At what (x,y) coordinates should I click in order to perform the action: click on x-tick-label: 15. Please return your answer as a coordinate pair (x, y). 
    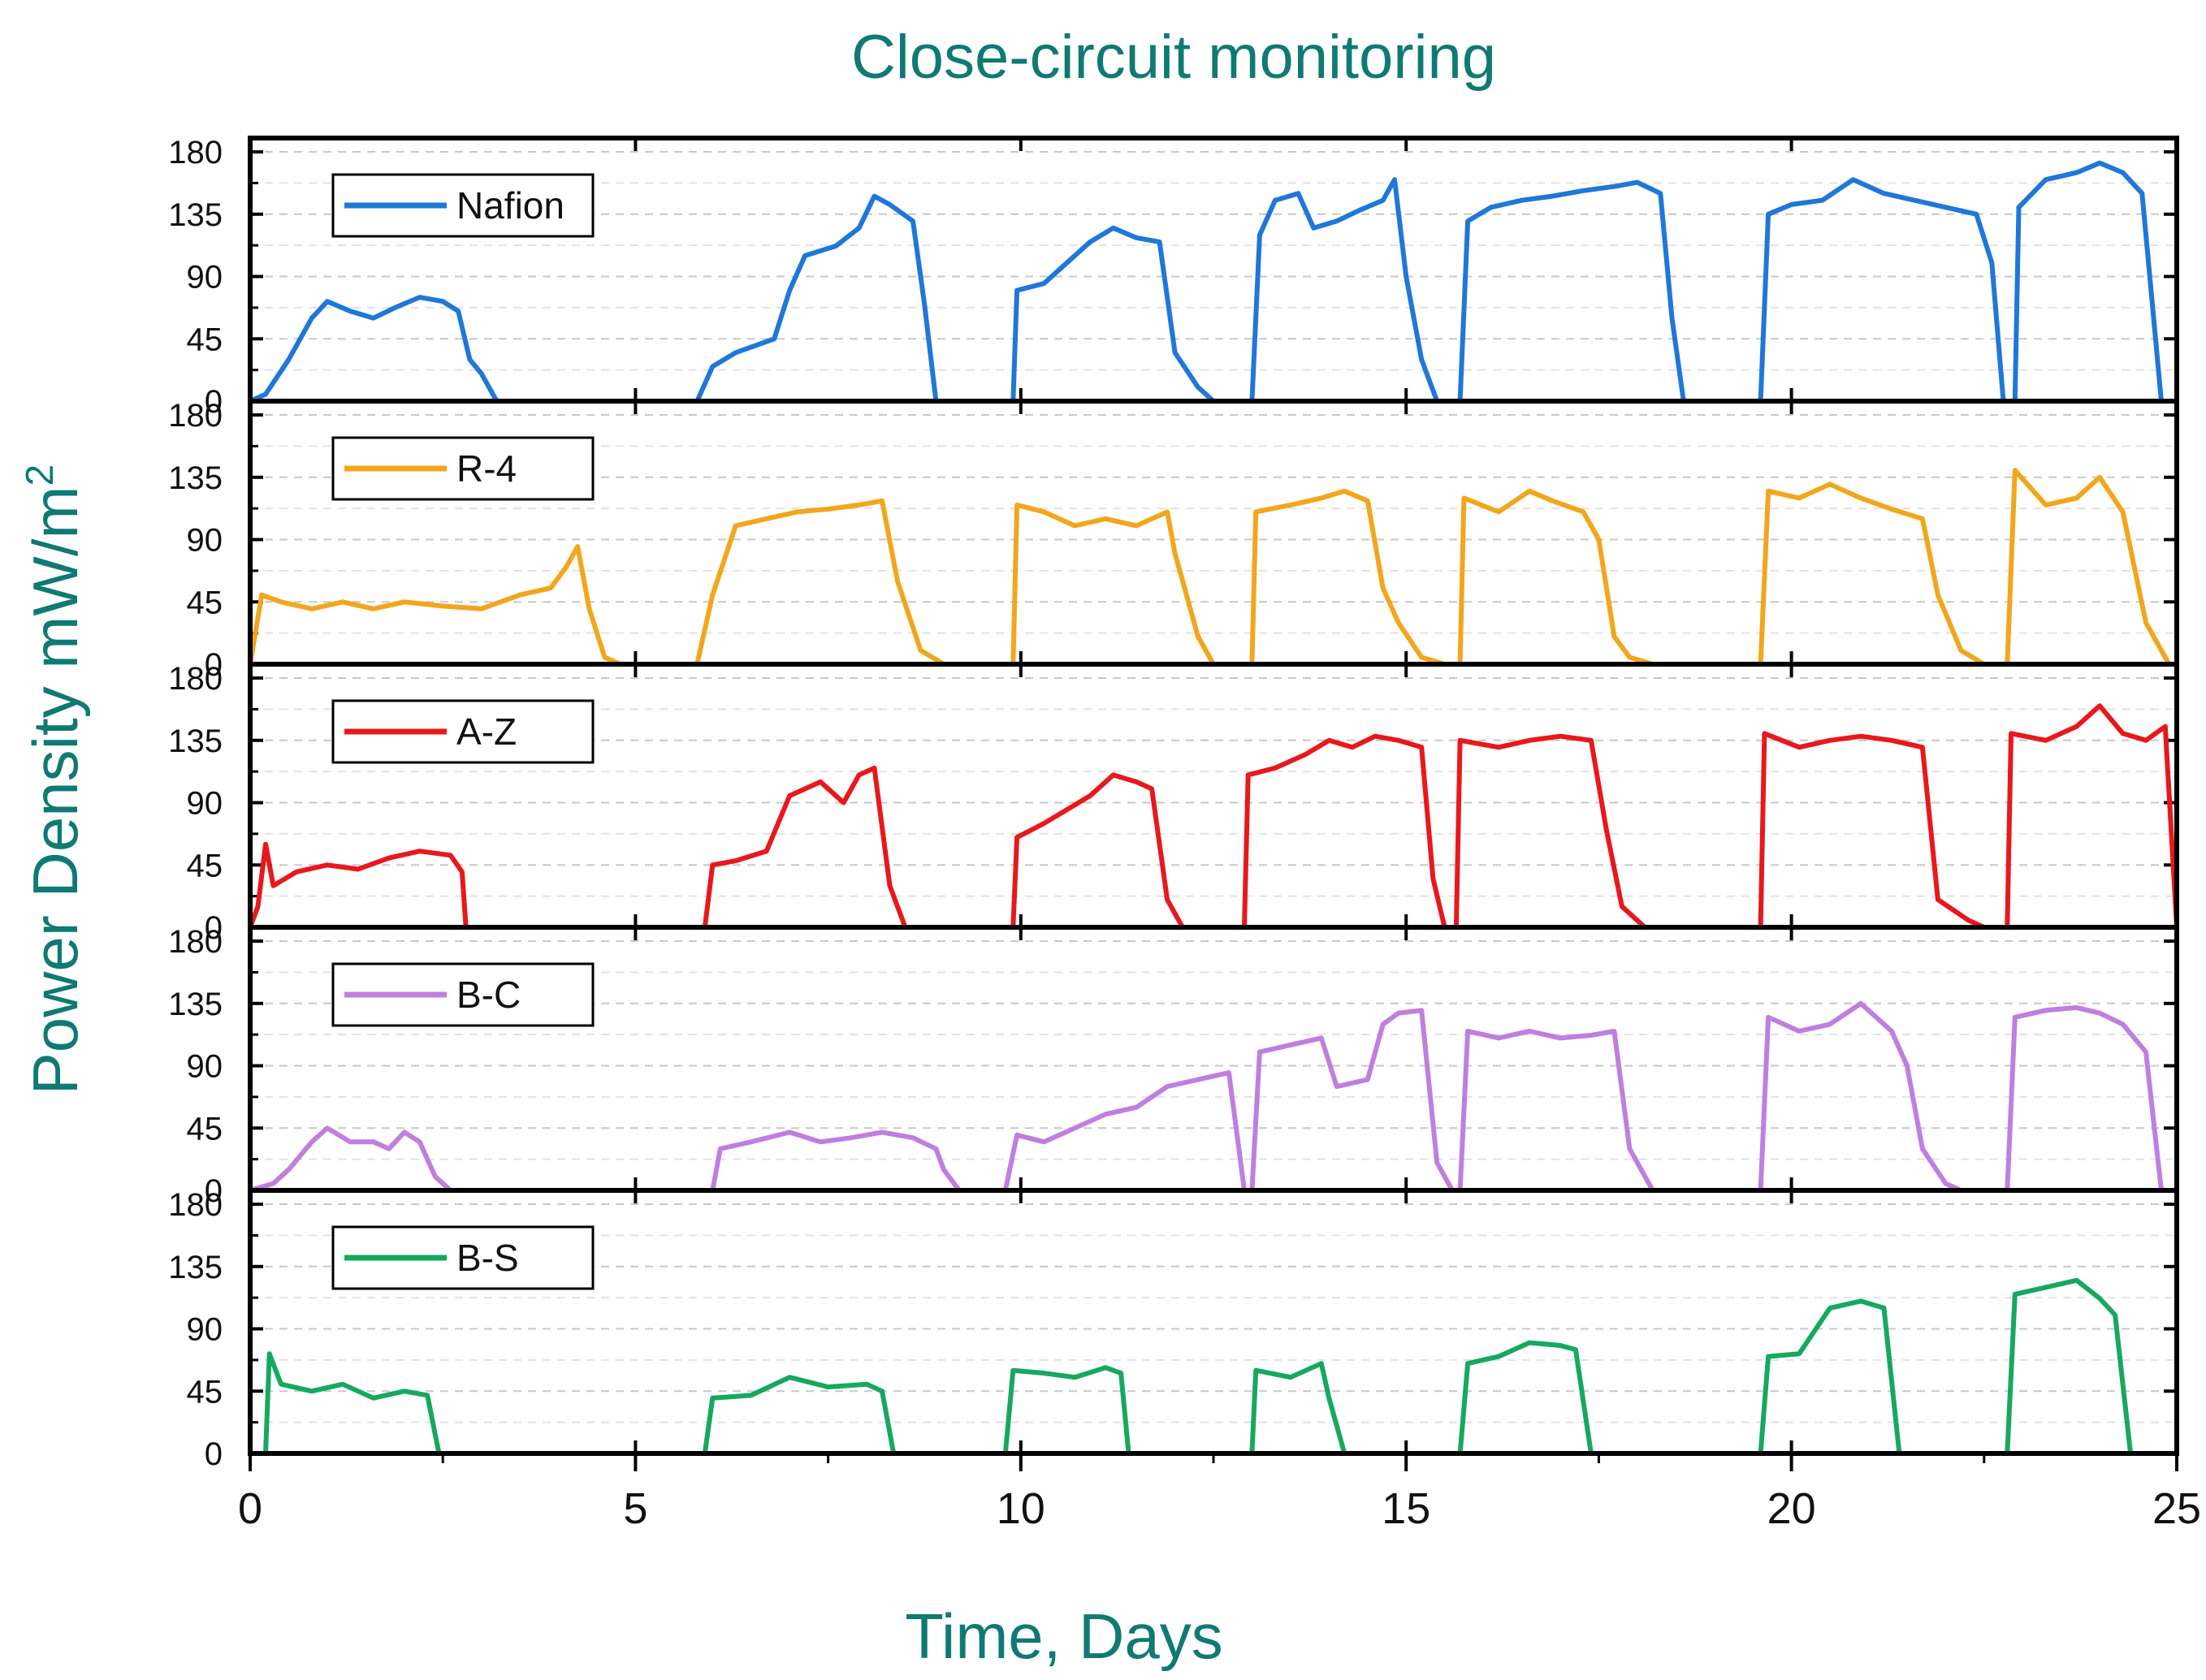
    Looking at the image, I should click on (1406, 1508).